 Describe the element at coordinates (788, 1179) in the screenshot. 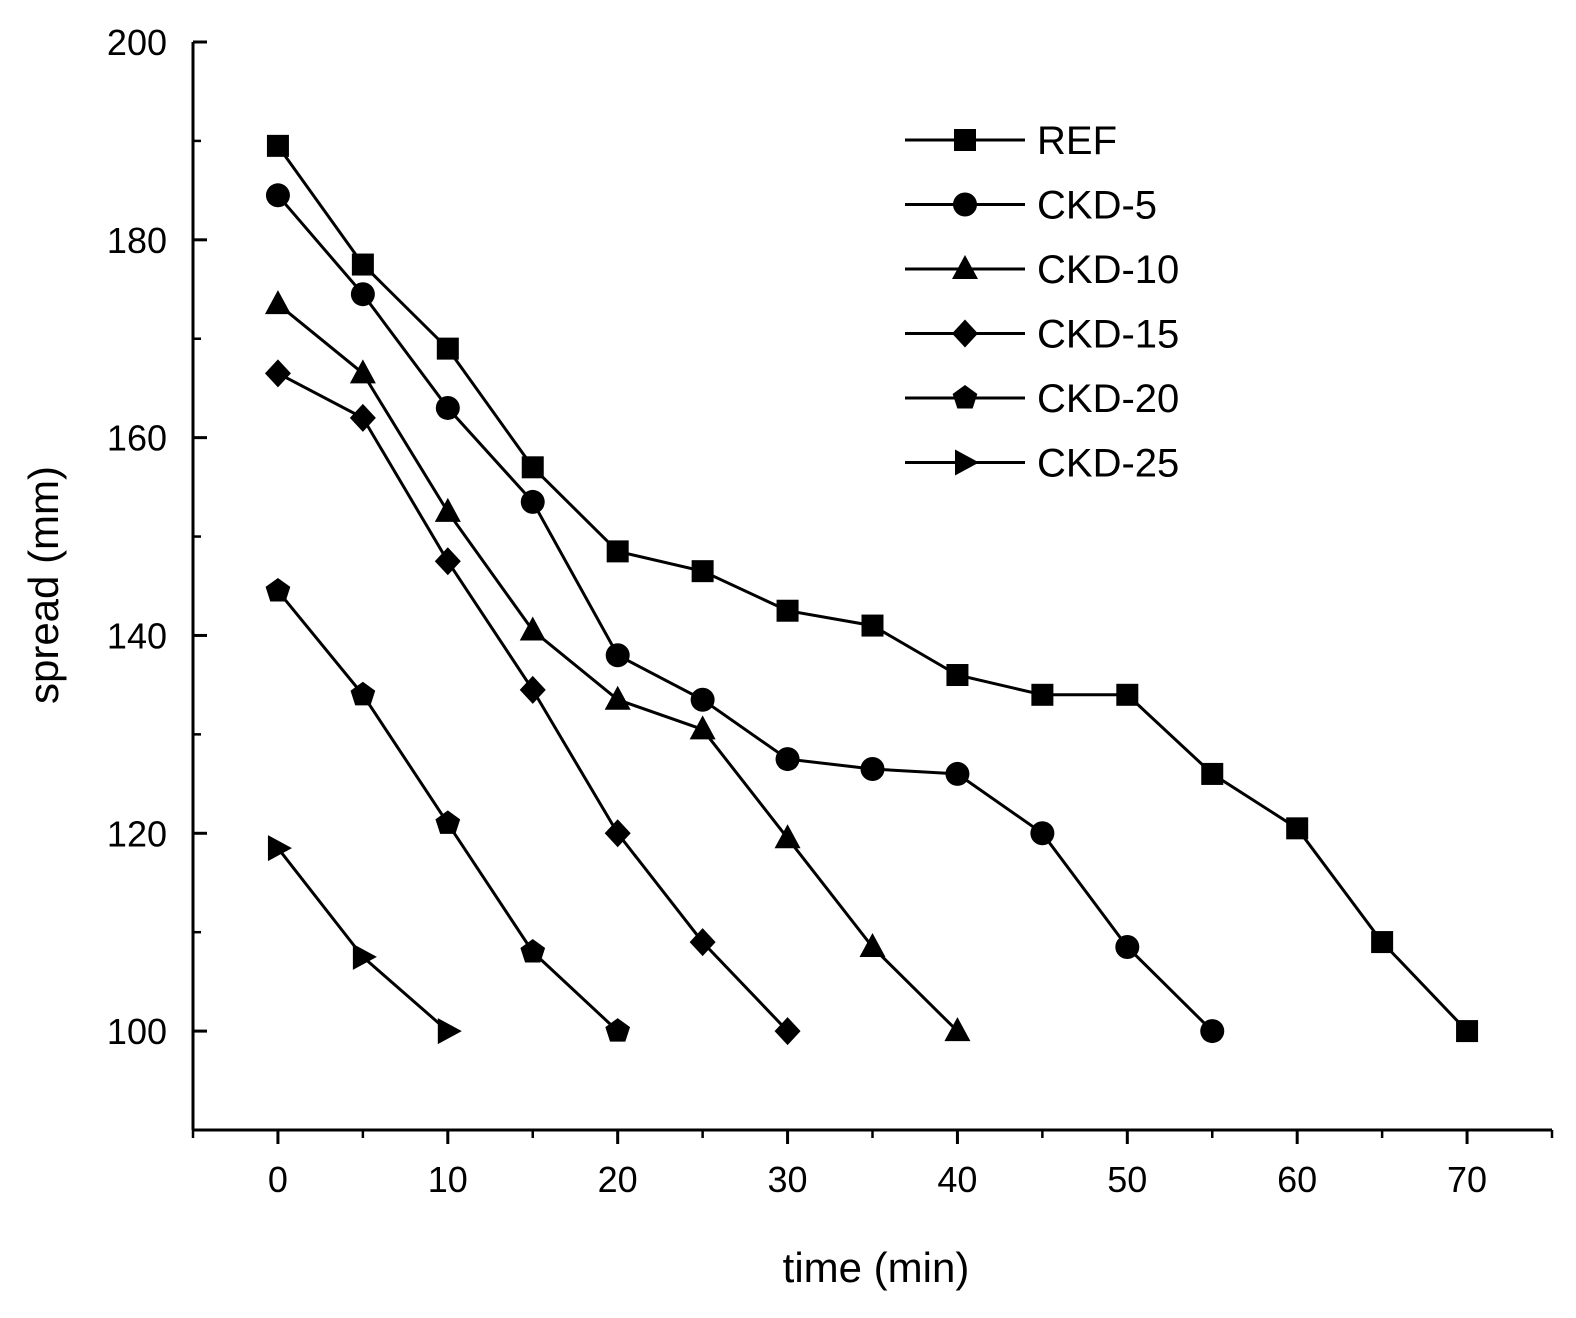

I see `x-tick-label: 30` at that location.